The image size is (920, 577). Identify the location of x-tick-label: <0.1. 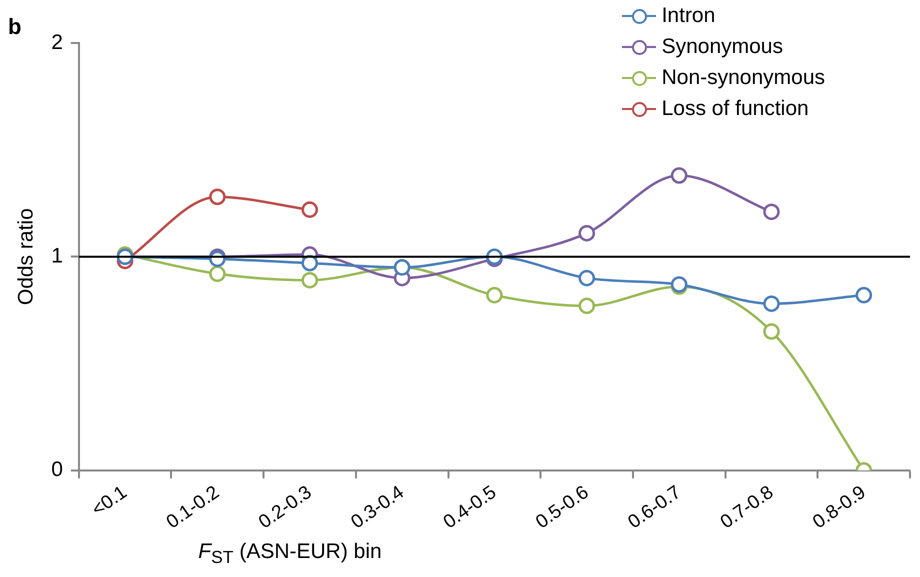
(109, 501).